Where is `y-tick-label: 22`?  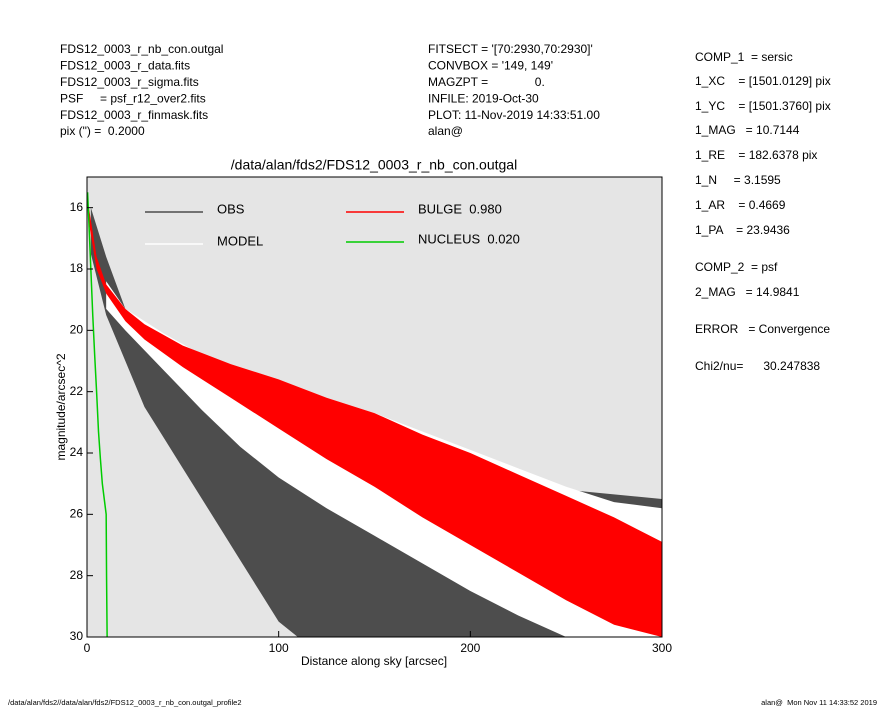 y-tick-label: 22 is located at coordinates (77, 391).